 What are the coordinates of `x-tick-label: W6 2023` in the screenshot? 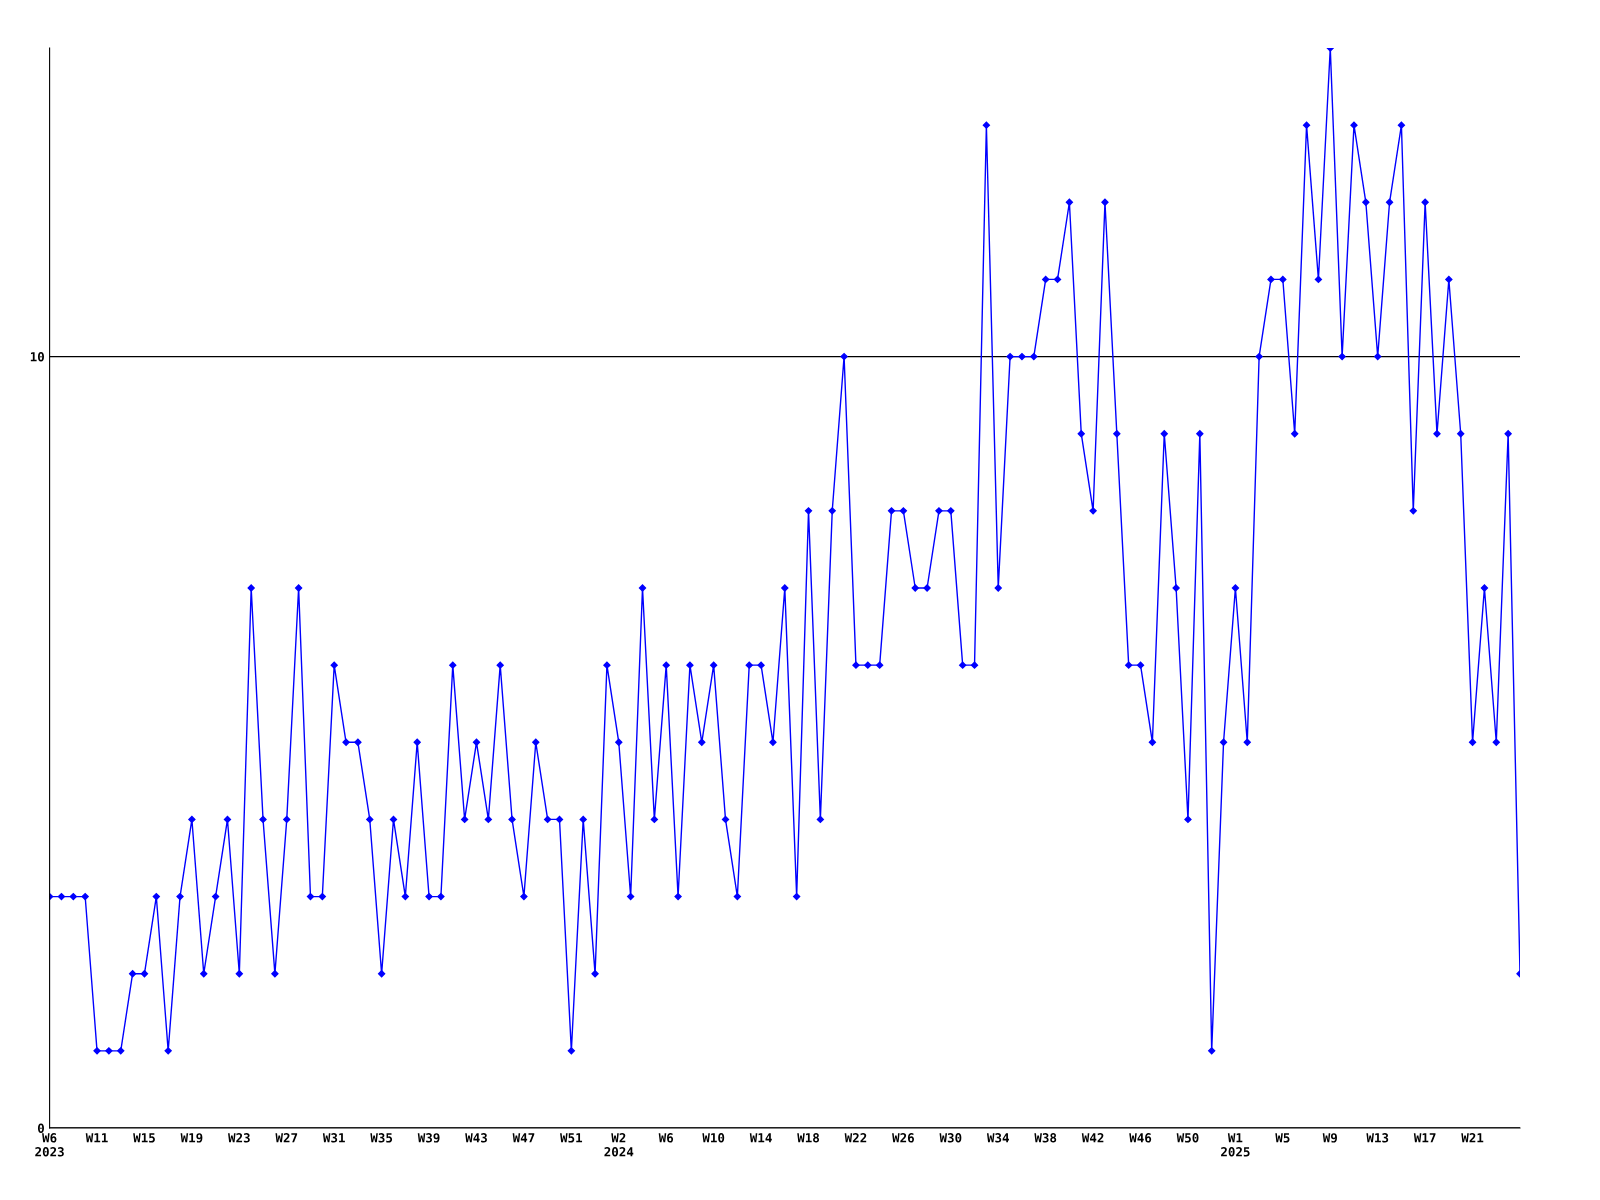 It's located at (49, 1145).